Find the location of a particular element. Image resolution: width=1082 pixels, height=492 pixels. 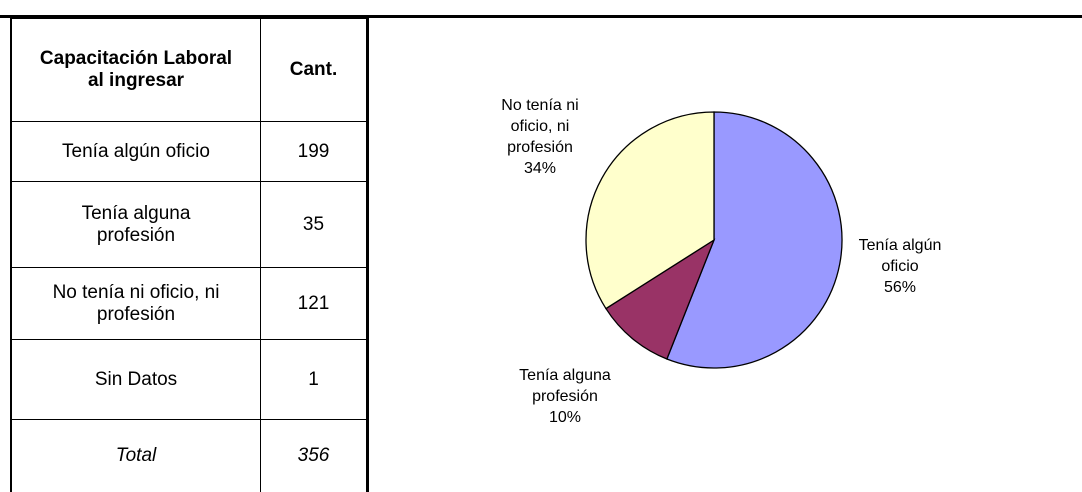

cell-text: Tenía alguna profesión is located at coordinates (136, 224).